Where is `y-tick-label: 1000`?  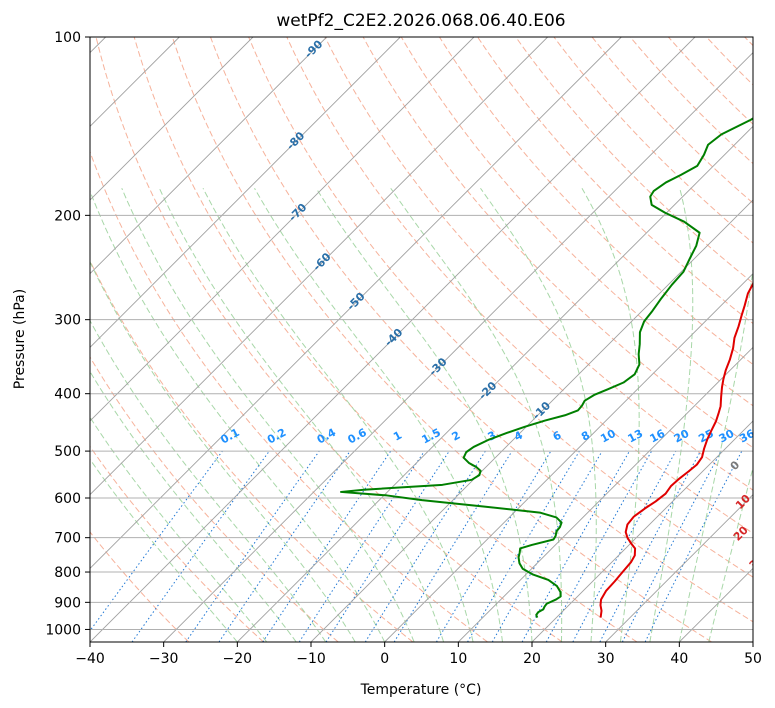 y-tick-label: 1000 is located at coordinates (63, 630).